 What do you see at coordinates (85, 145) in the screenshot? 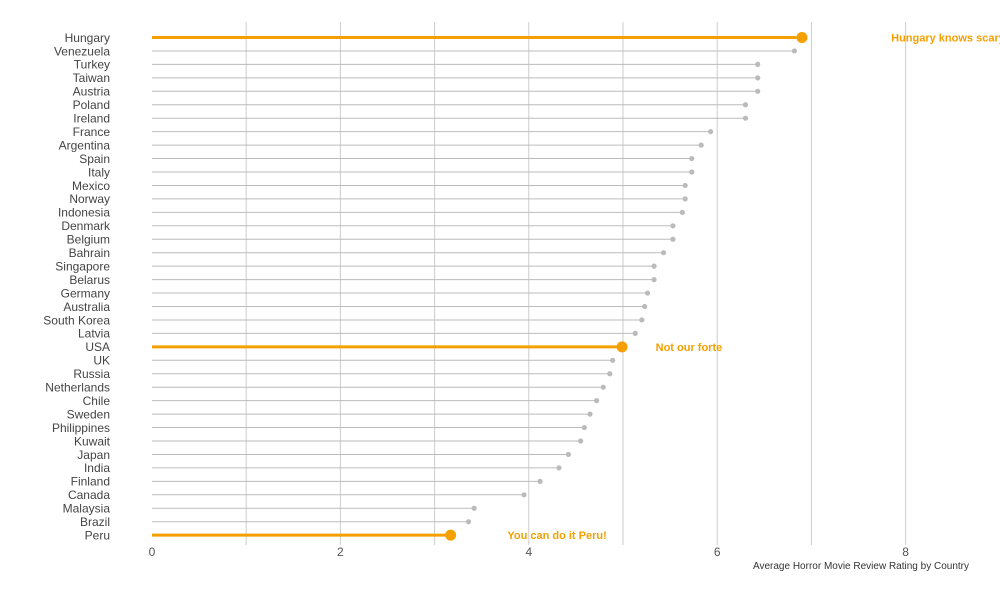
I see `country-label: Argentina` at bounding box center [85, 145].